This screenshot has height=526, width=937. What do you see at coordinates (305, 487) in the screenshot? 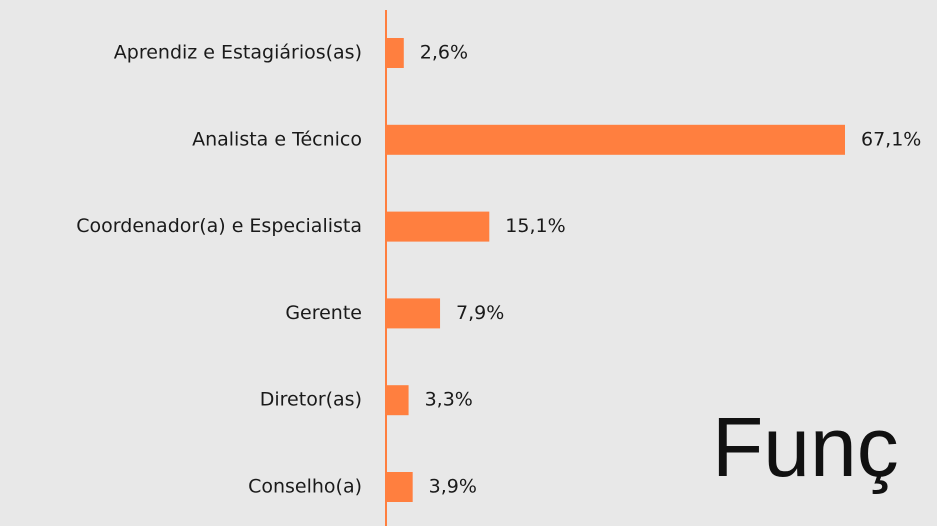
I see `category-label: Conselho(a)` at bounding box center [305, 487].